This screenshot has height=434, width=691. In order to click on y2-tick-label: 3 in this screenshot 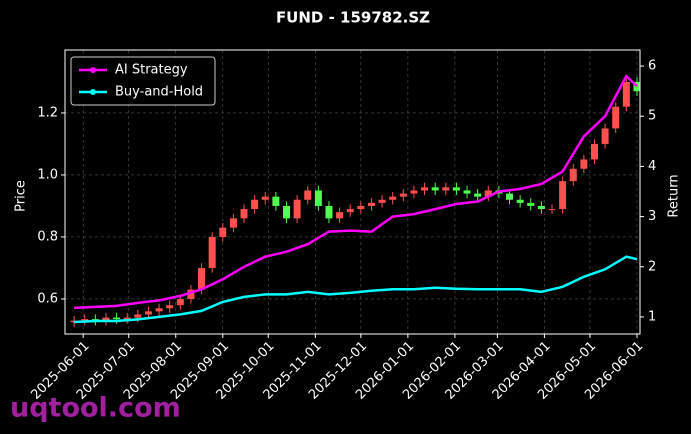, I will do `click(652, 216)`.